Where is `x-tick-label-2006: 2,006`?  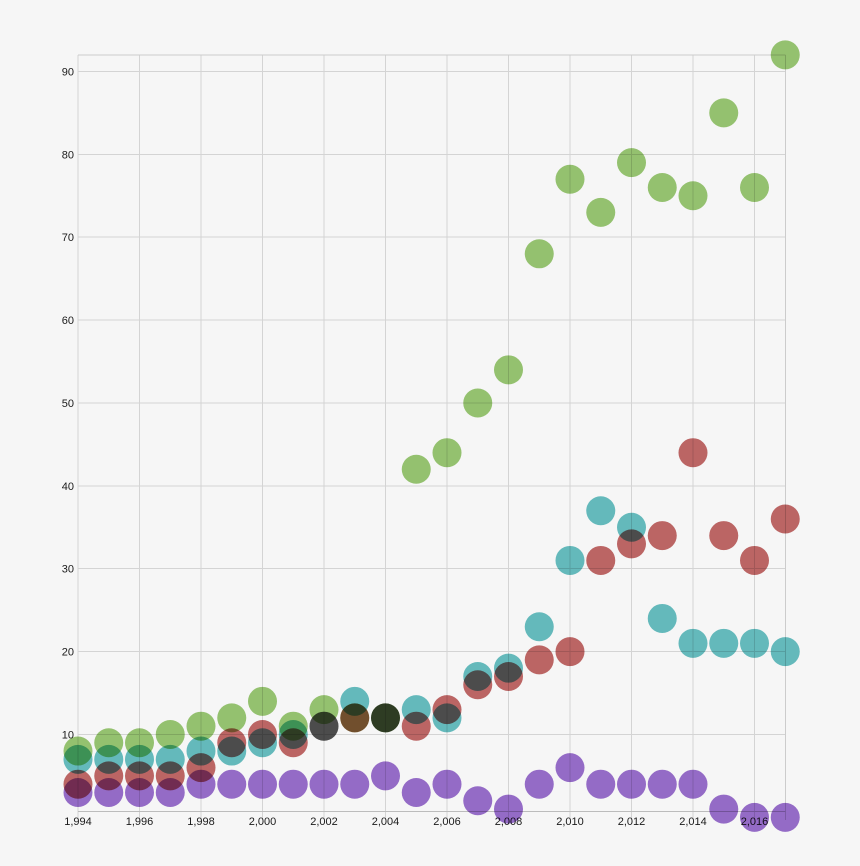
x-tick-label-2006: 2,006 is located at coordinates (447, 822).